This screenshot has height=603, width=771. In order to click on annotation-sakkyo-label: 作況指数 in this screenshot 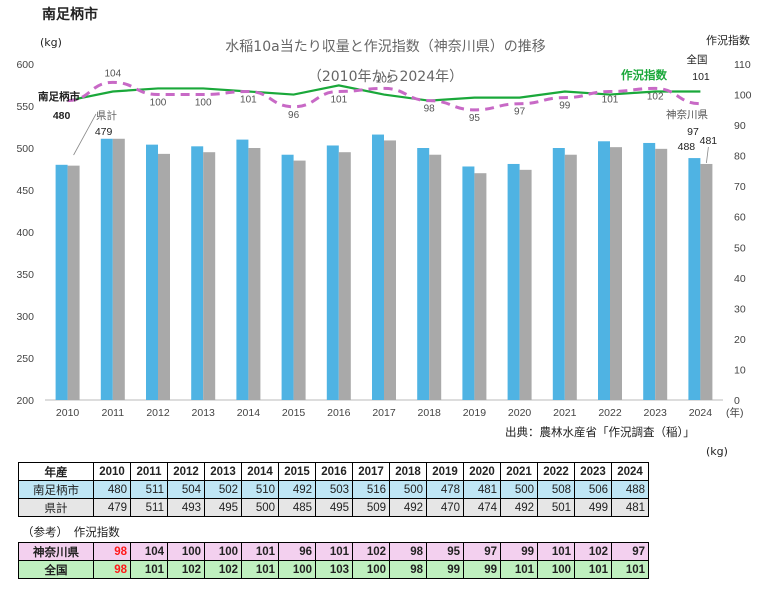, I will do `click(644, 75)`.